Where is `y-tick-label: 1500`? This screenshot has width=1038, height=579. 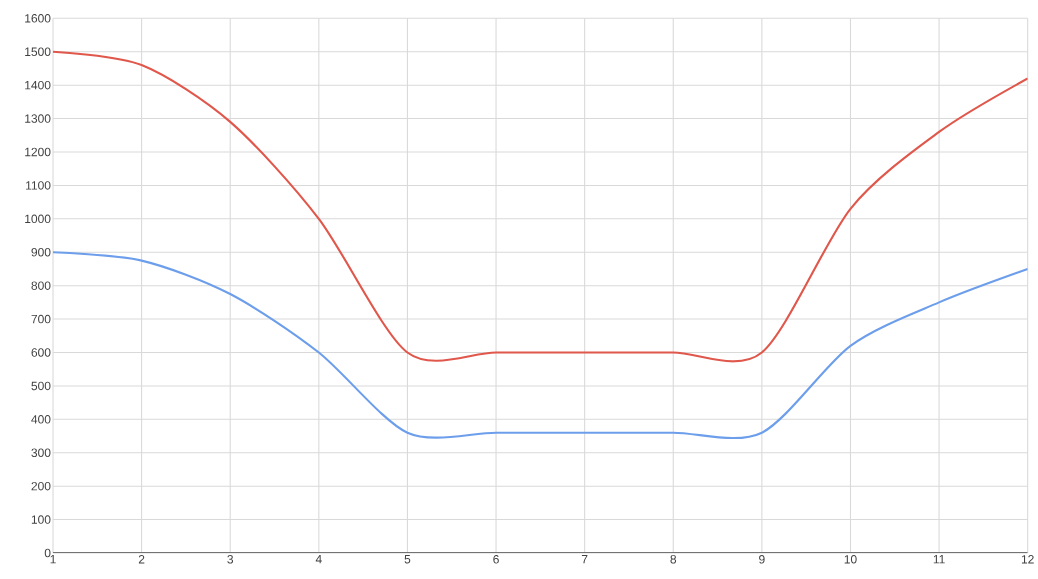 y-tick-label: 1500 is located at coordinates (38, 51).